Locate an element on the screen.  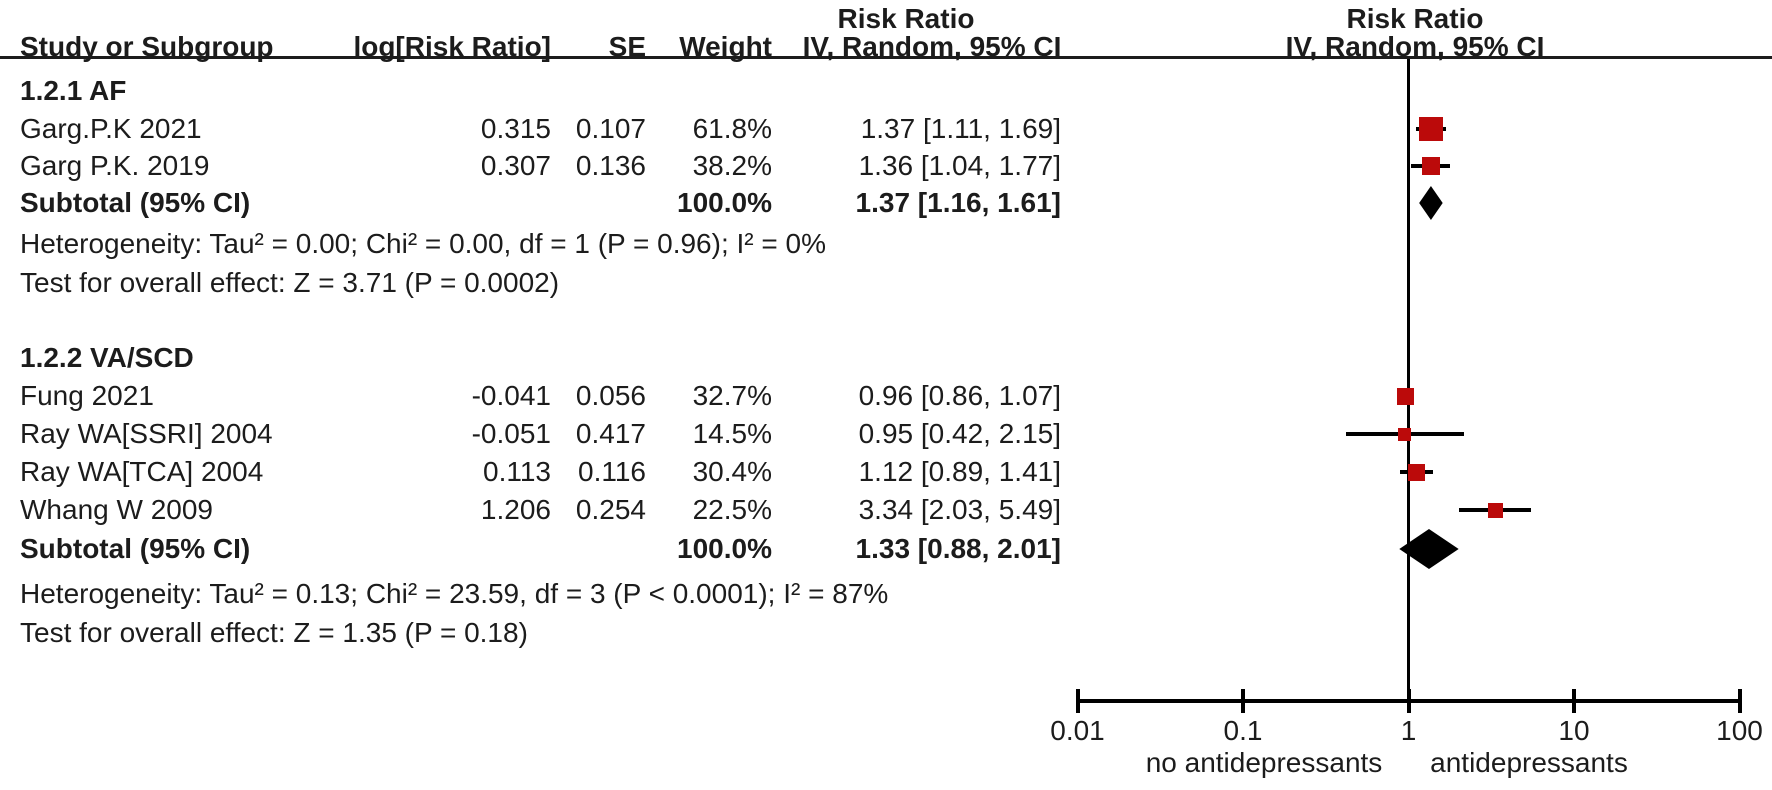
study-ci-text: 0.96 [0.86, 1.07] is located at coordinates (959, 395).